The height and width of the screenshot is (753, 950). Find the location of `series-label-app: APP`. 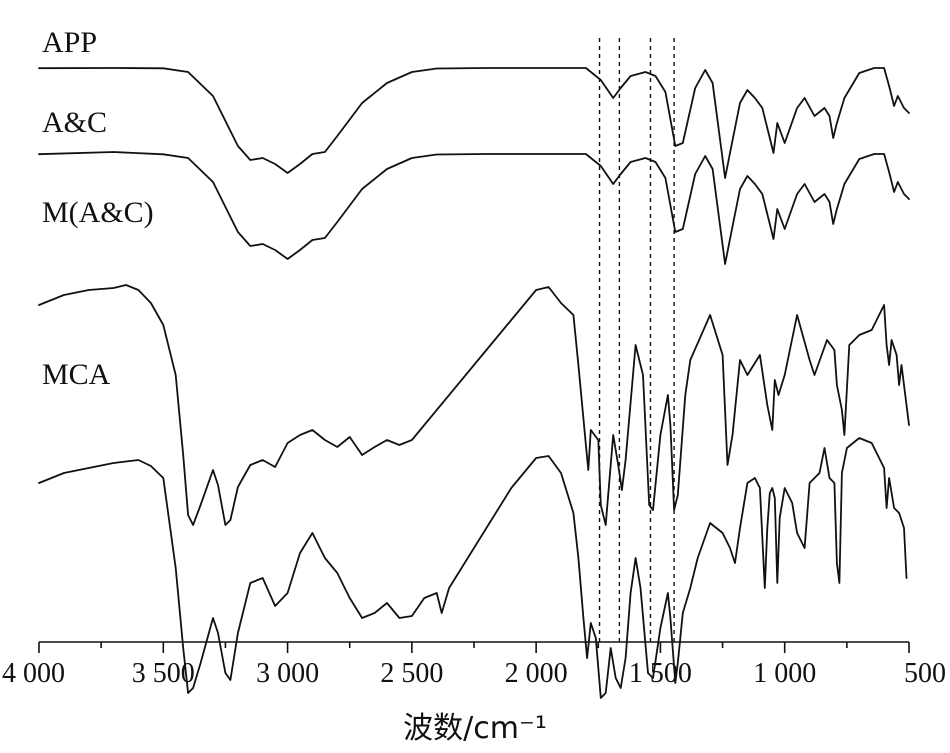

series-label-app: APP is located at coordinates (69, 42).